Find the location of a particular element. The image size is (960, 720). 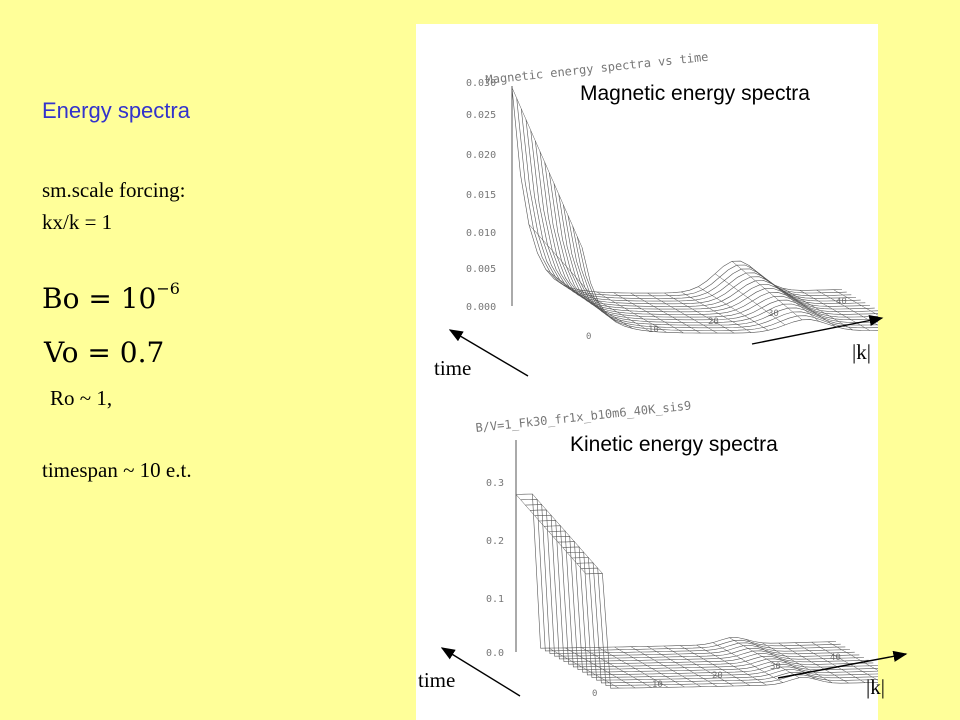

kinetic-x-tick: 0 is located at coordinates (594, 694).